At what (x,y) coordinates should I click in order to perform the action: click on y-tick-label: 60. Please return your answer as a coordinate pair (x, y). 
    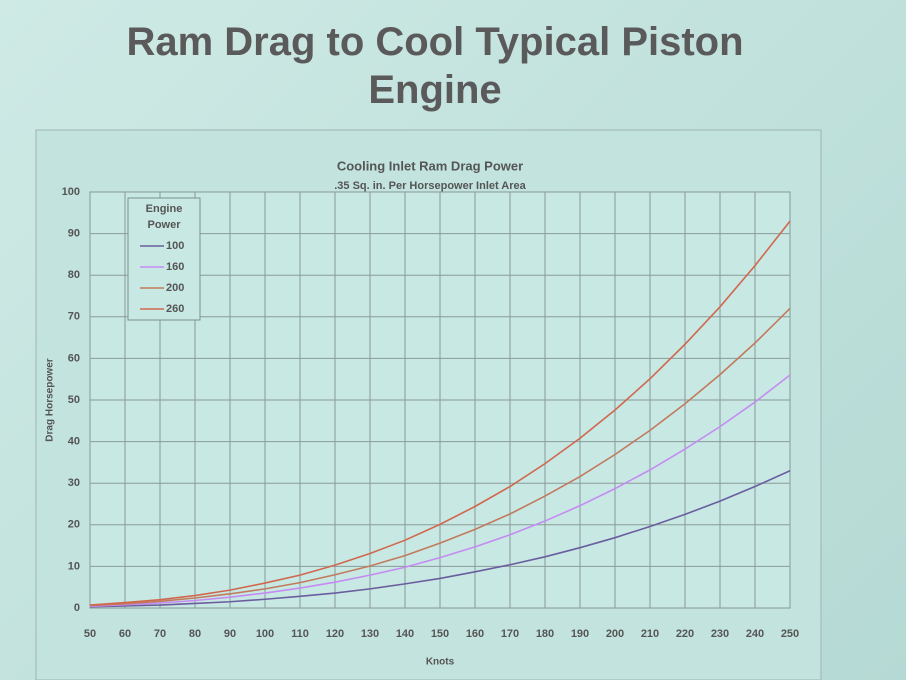
    Looking at the image, I should click on (74, 358).